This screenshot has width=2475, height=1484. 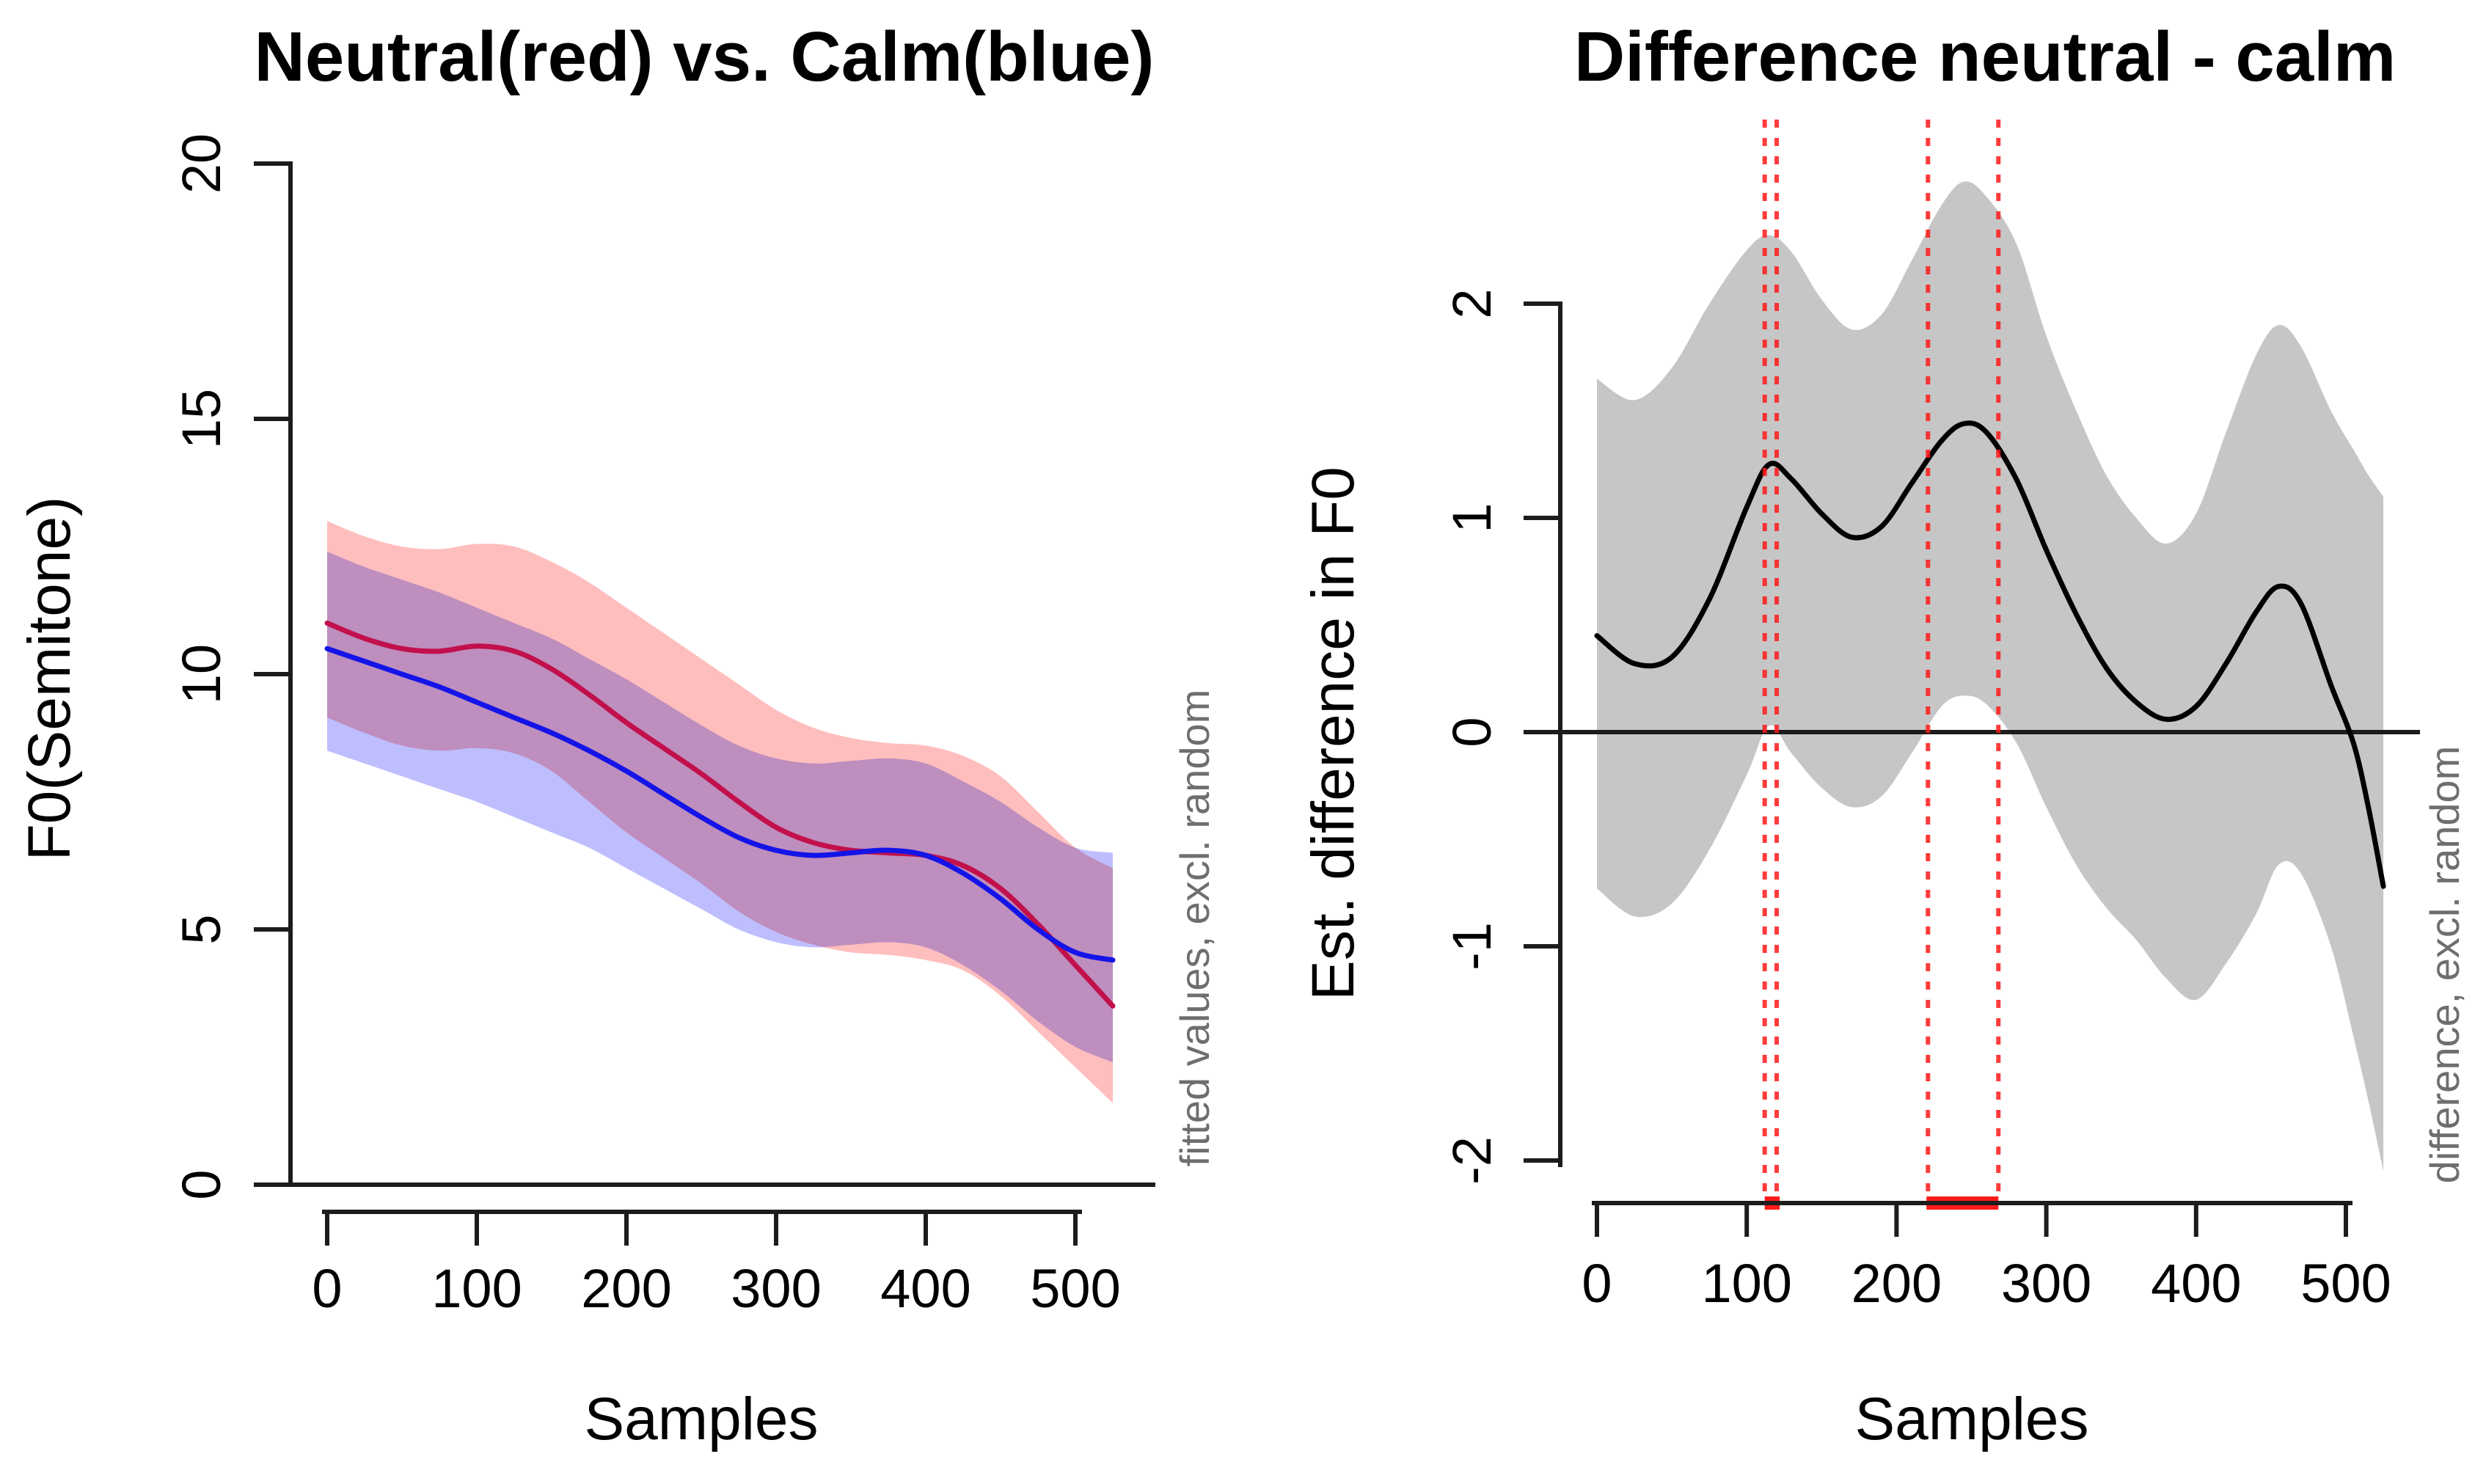 I want to click on left-y-tick-label: 0, so click(x=201, y=1184).